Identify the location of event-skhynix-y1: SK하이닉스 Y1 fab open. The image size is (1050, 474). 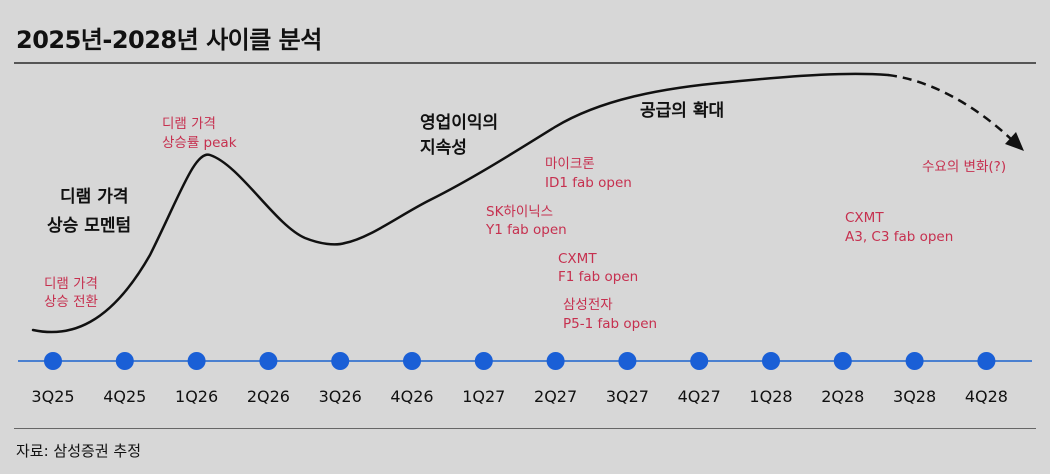
(526, 221).